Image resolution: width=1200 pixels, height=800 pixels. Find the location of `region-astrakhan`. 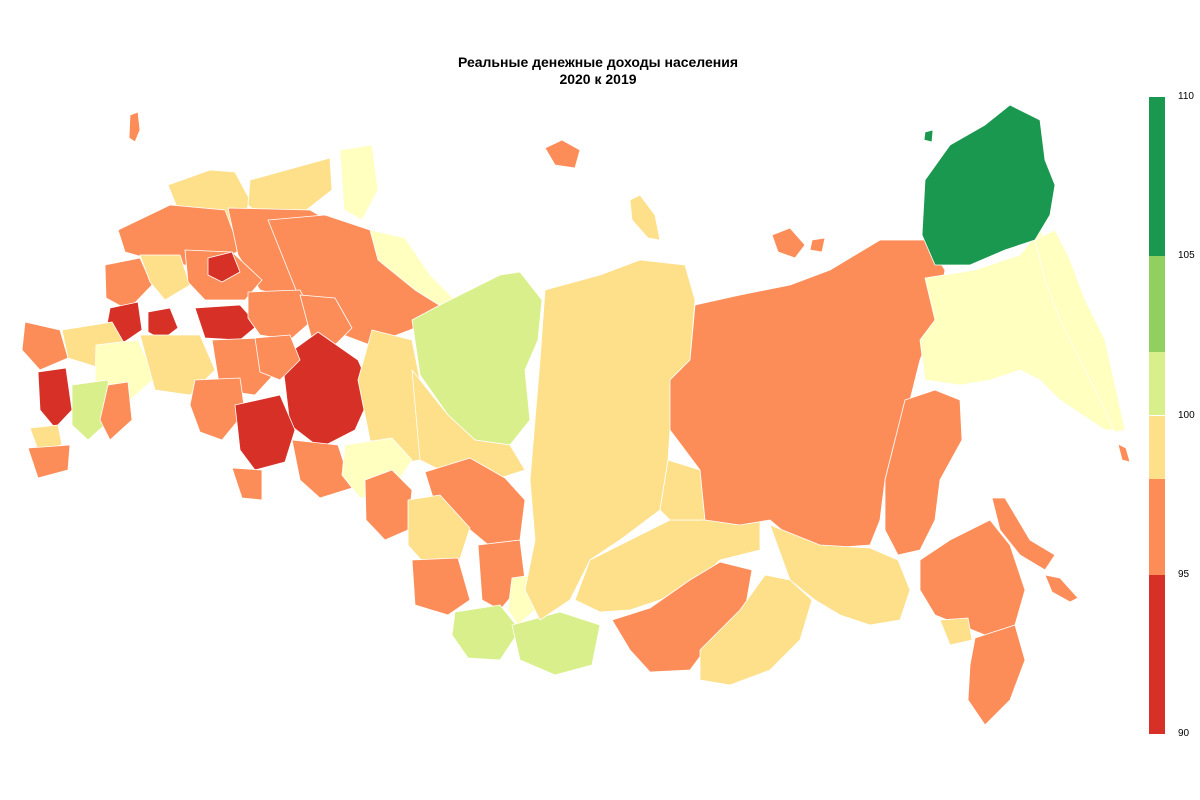

region-astrakhan is located at coordinates (247, 484).